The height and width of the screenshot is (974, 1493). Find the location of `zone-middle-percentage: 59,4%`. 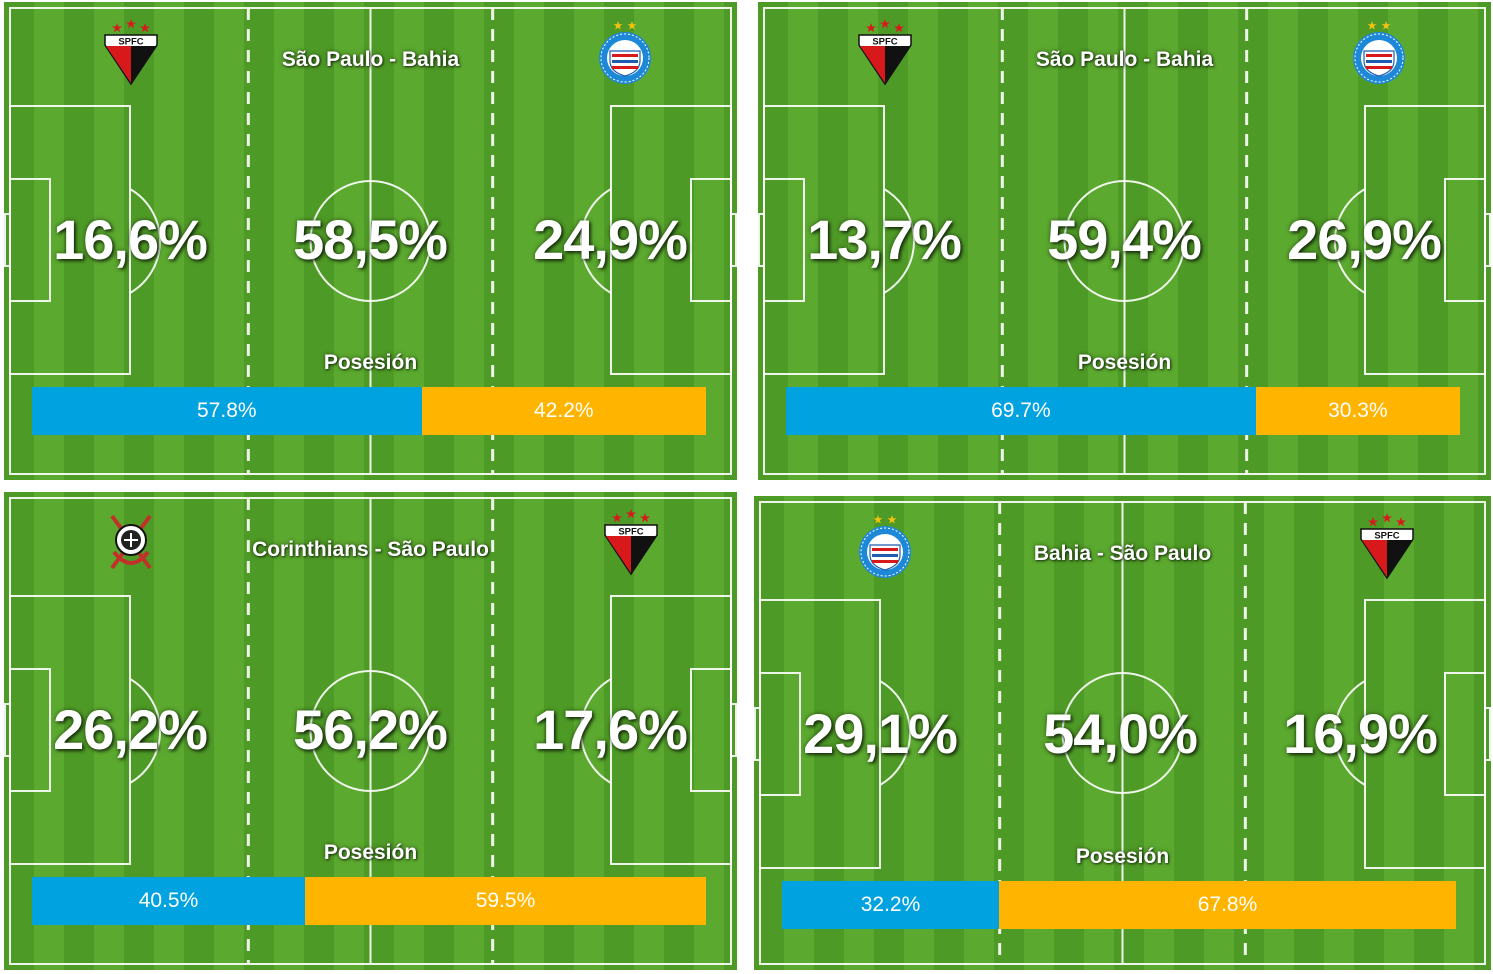

zone-middle-percentage: 59,4% is located at coordinates (1124, 239).